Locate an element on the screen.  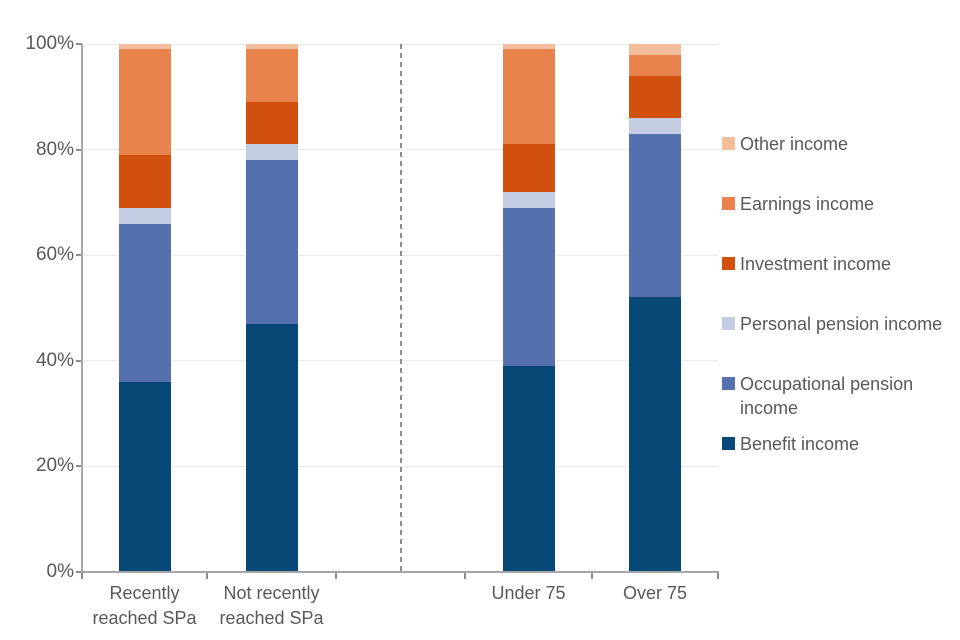
category-label-line: Under 75 is located at coordinates (528, 593).